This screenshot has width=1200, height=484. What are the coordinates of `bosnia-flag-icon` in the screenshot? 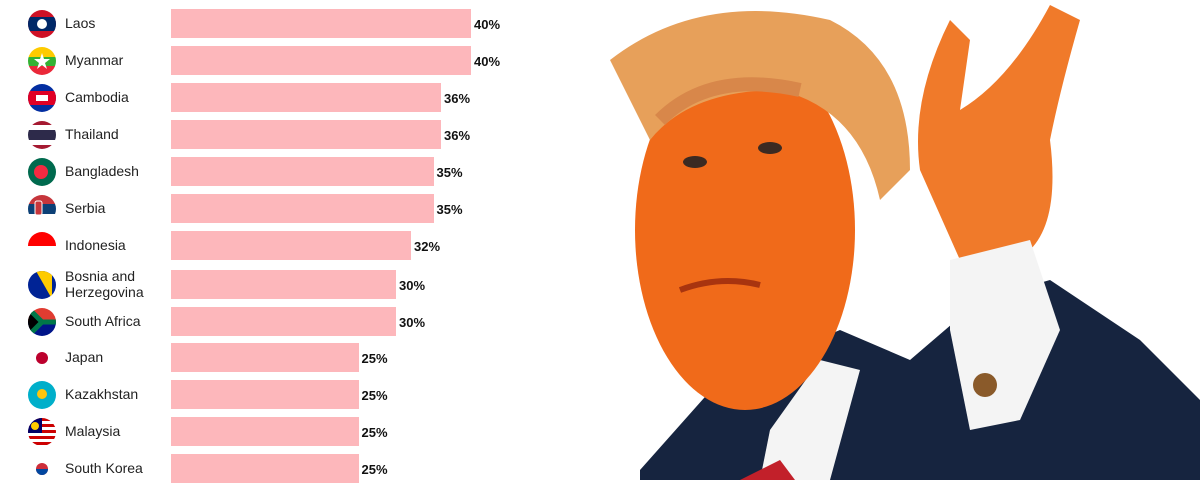 It's located at (42, 285).